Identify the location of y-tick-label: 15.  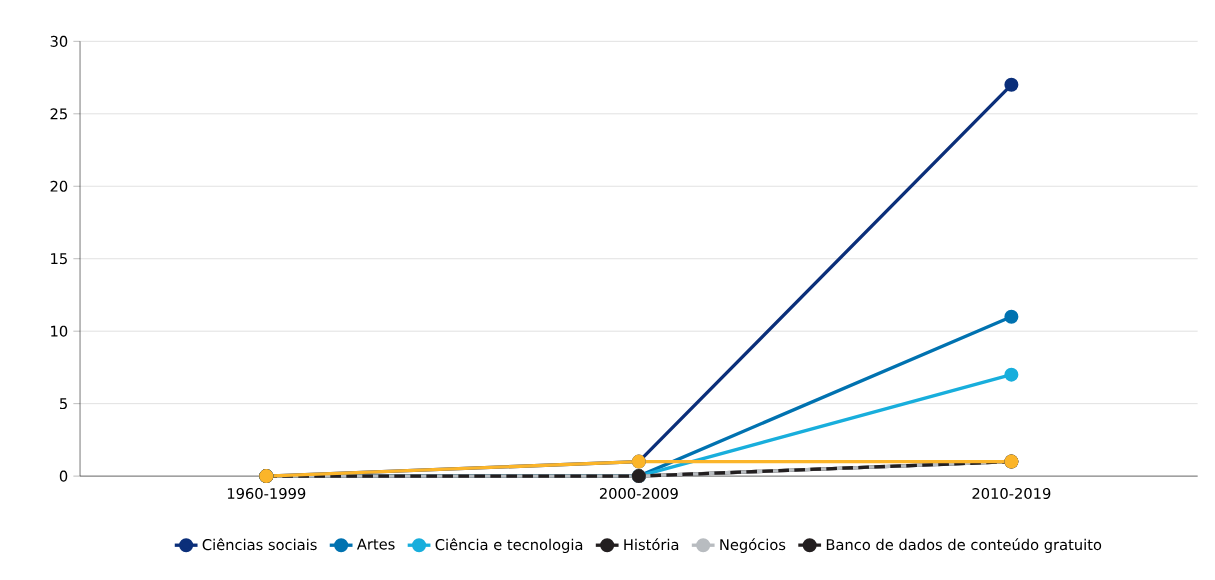
(59, 259).